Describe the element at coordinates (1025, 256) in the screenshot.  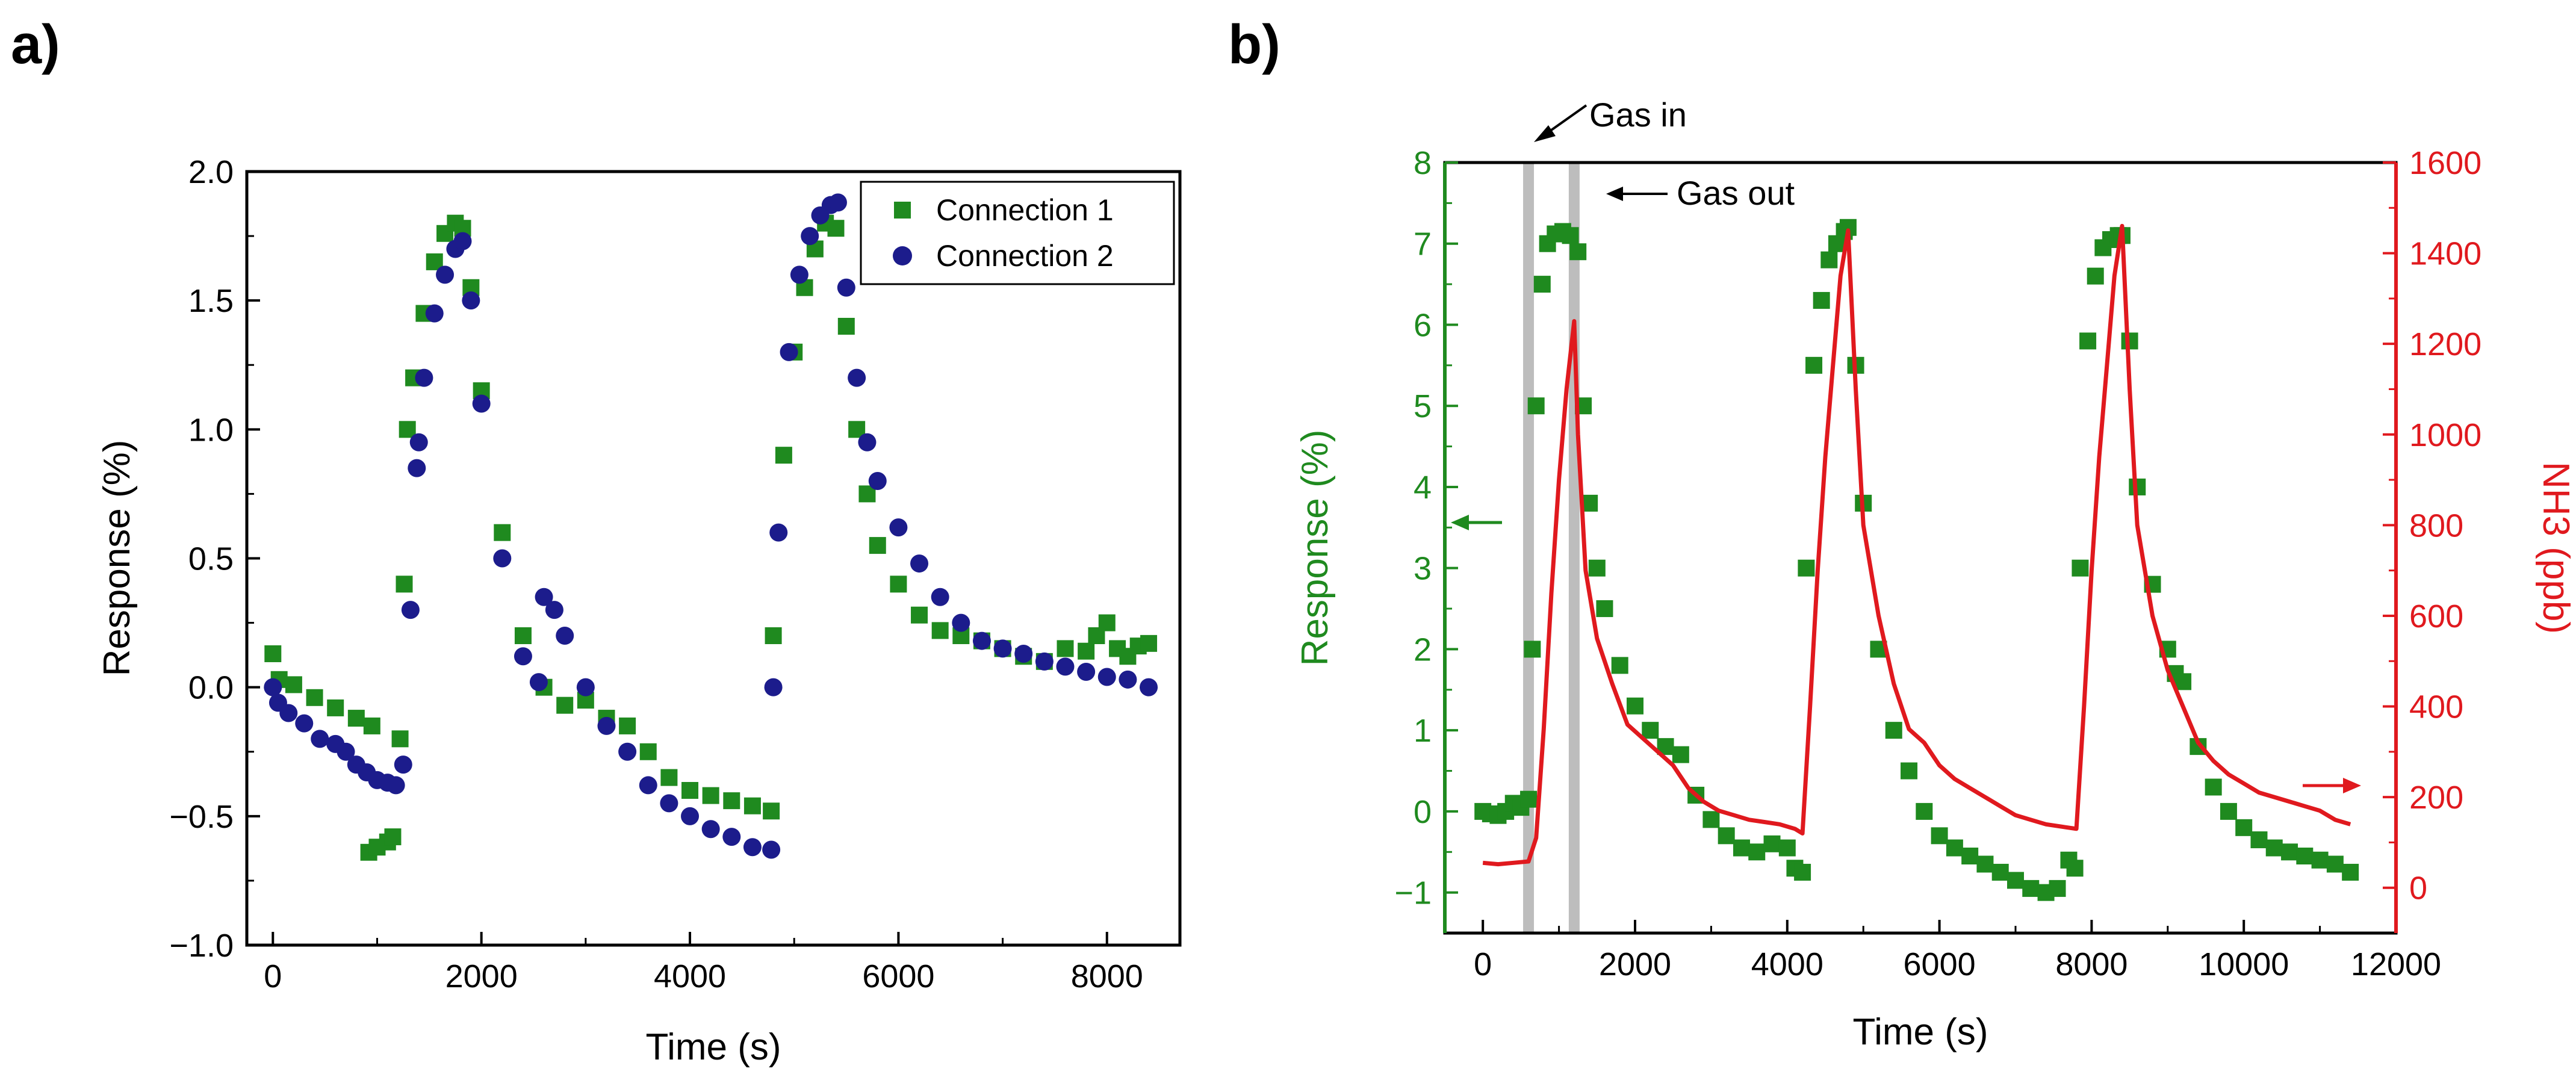
I see `legend-label-connection-2: Connection 2` at that location.